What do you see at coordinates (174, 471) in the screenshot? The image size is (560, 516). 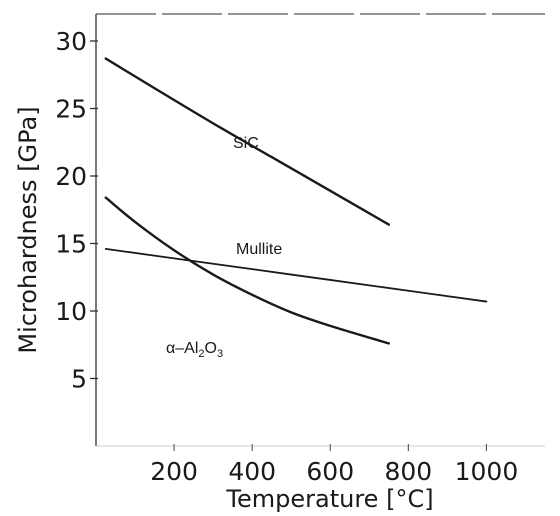 I see `x-tick-label: 200` at bounding box center [174, 471].